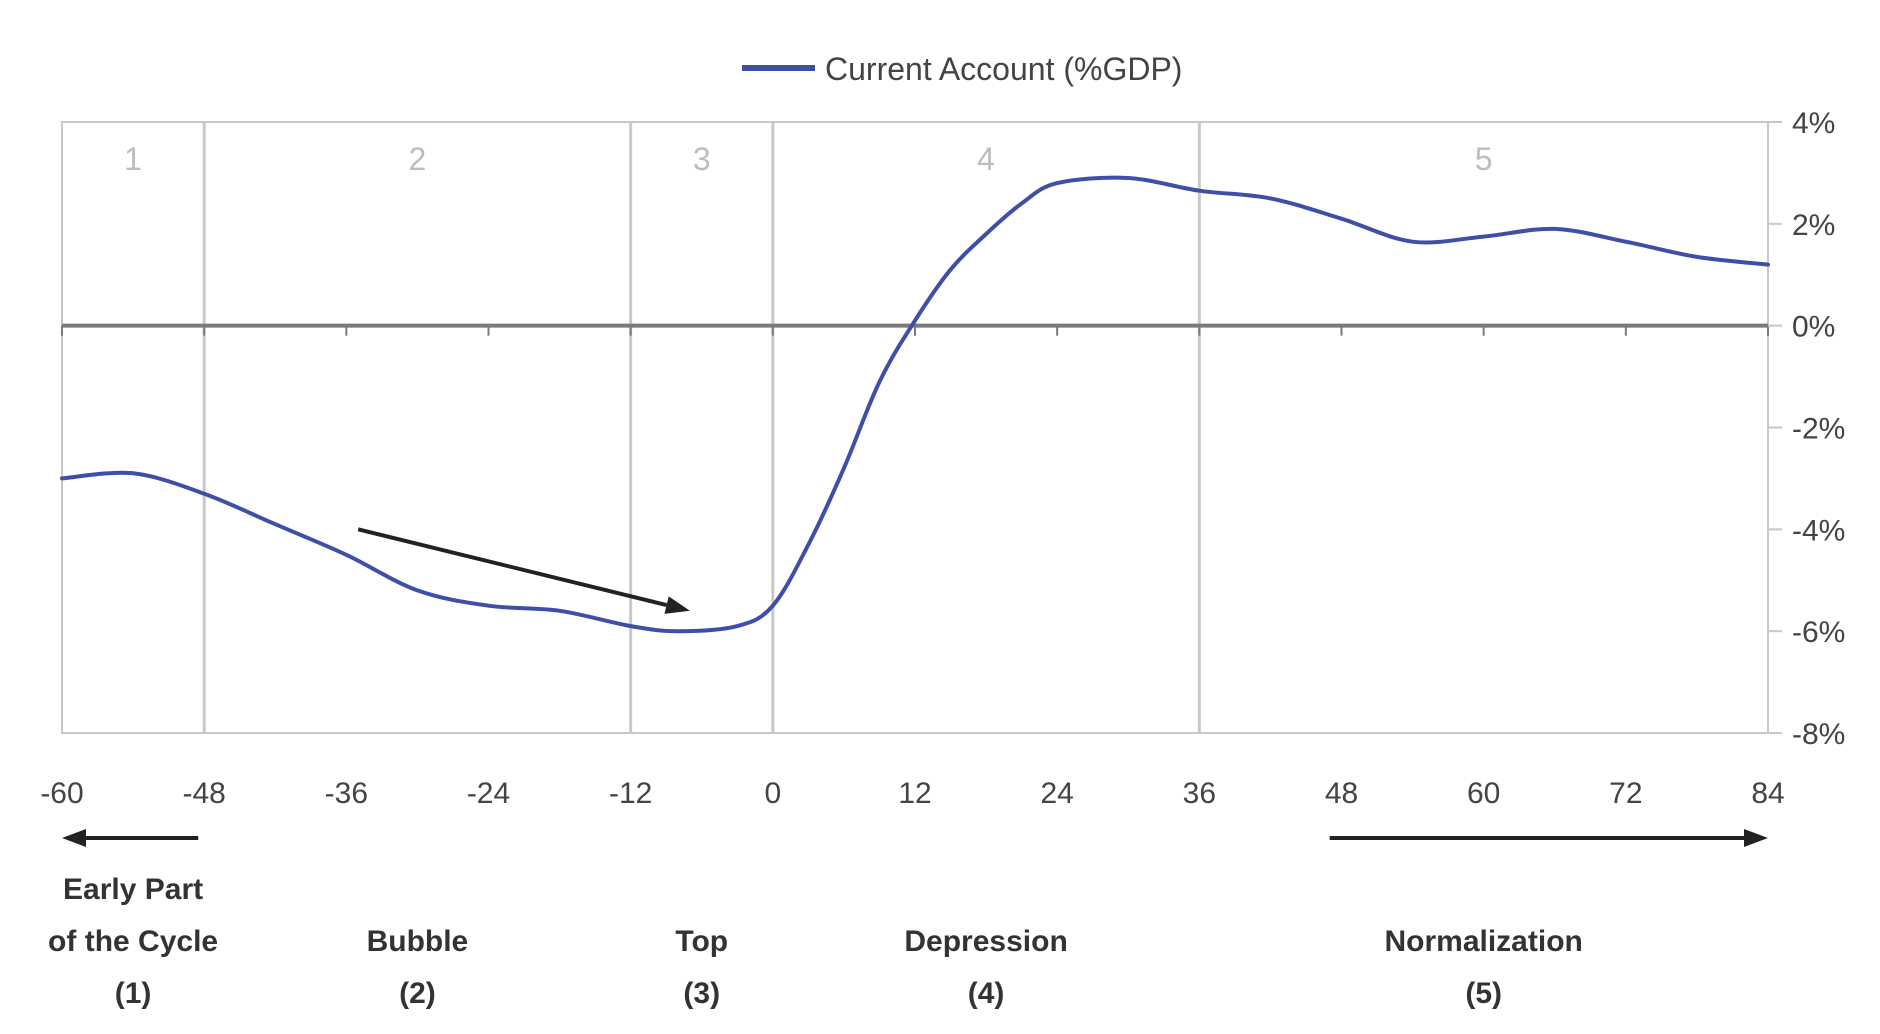 This screenshot has width=1880, height=1034. Describe the element at coordinates (1756, 838) in the screenshot. I see `normalization-arrow-head` at that location.